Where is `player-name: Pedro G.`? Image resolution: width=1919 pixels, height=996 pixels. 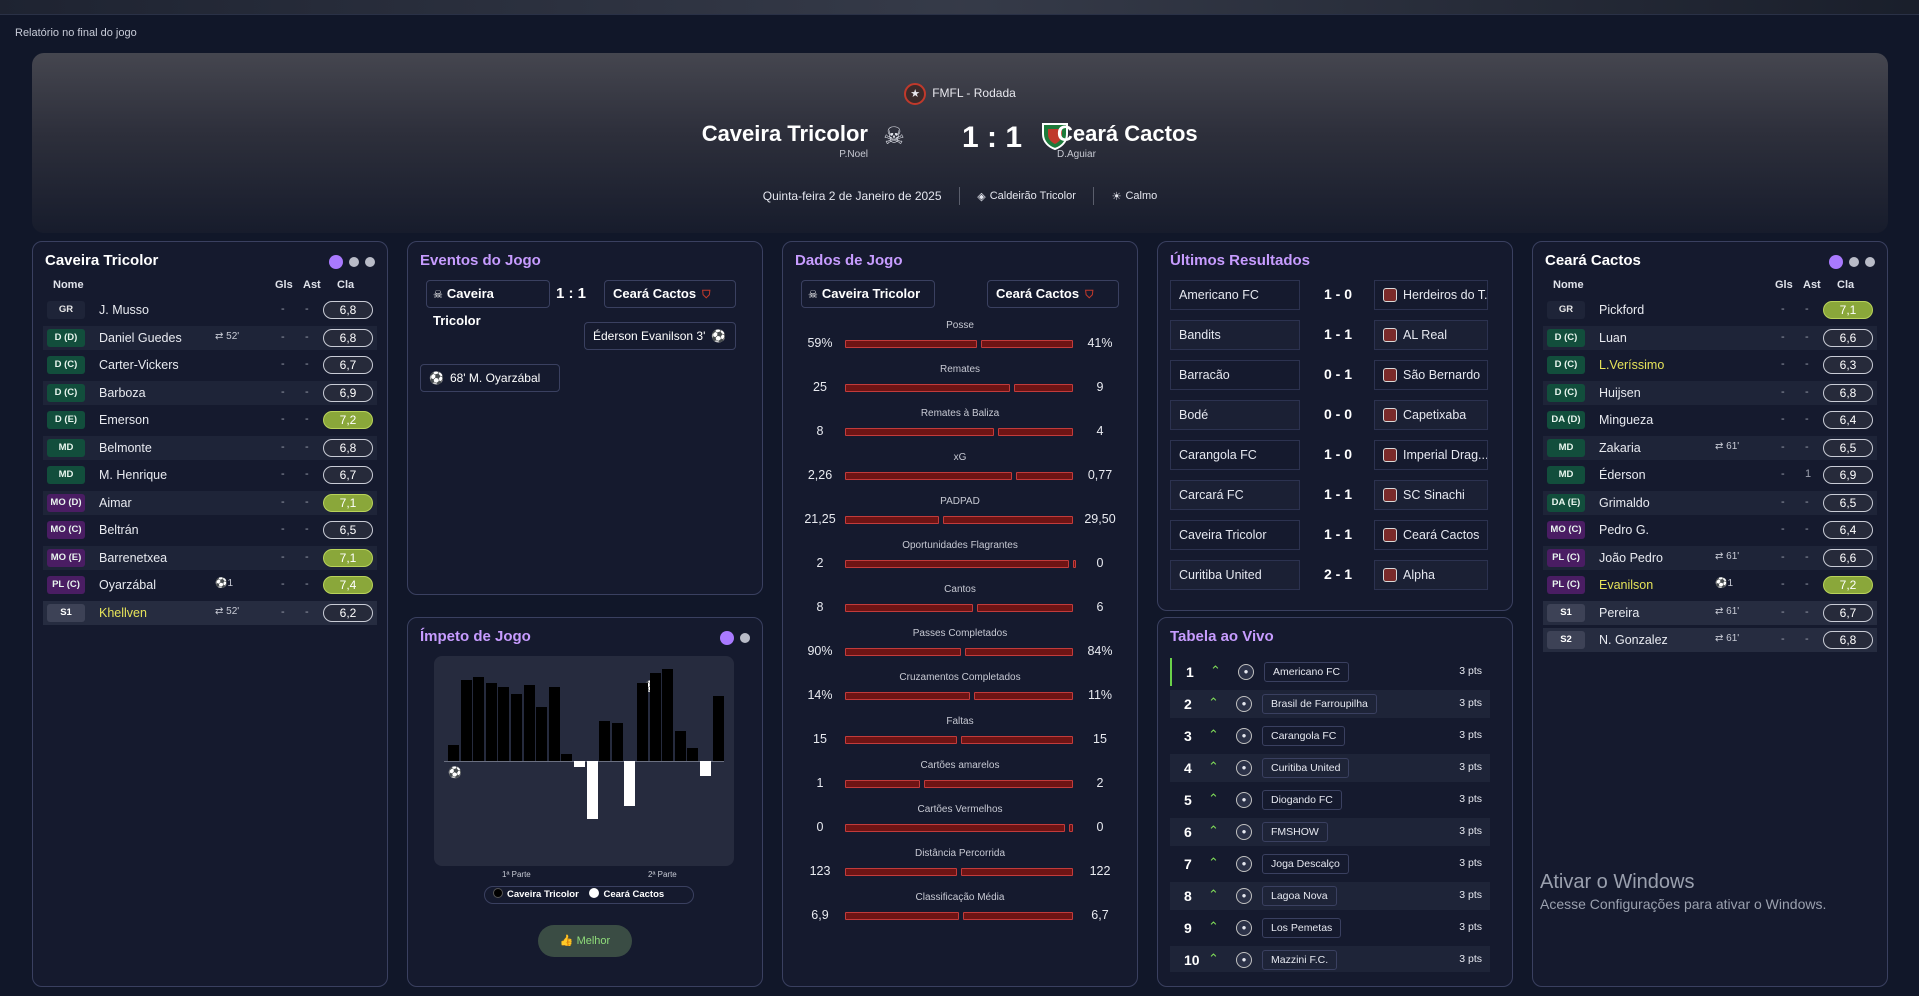 player-name: Pedro G. is located at coordinates (1624, 530).